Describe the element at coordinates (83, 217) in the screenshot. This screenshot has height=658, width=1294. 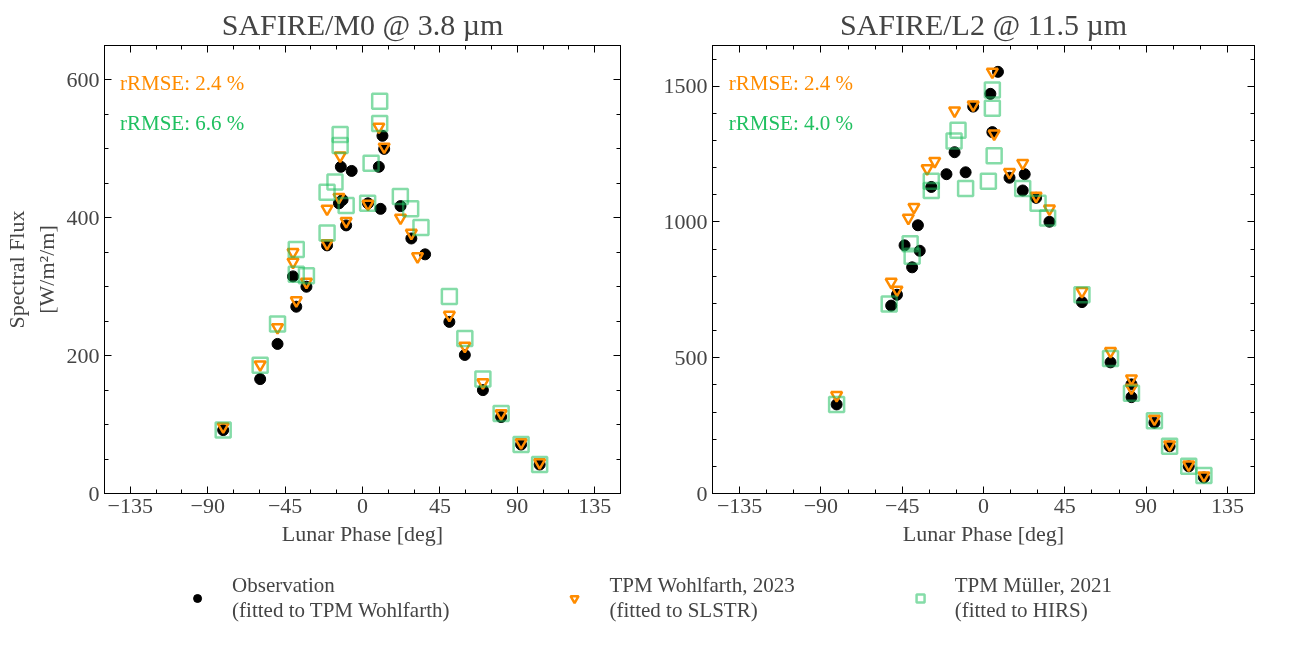
I see `y-tick-label: 400` at that location.